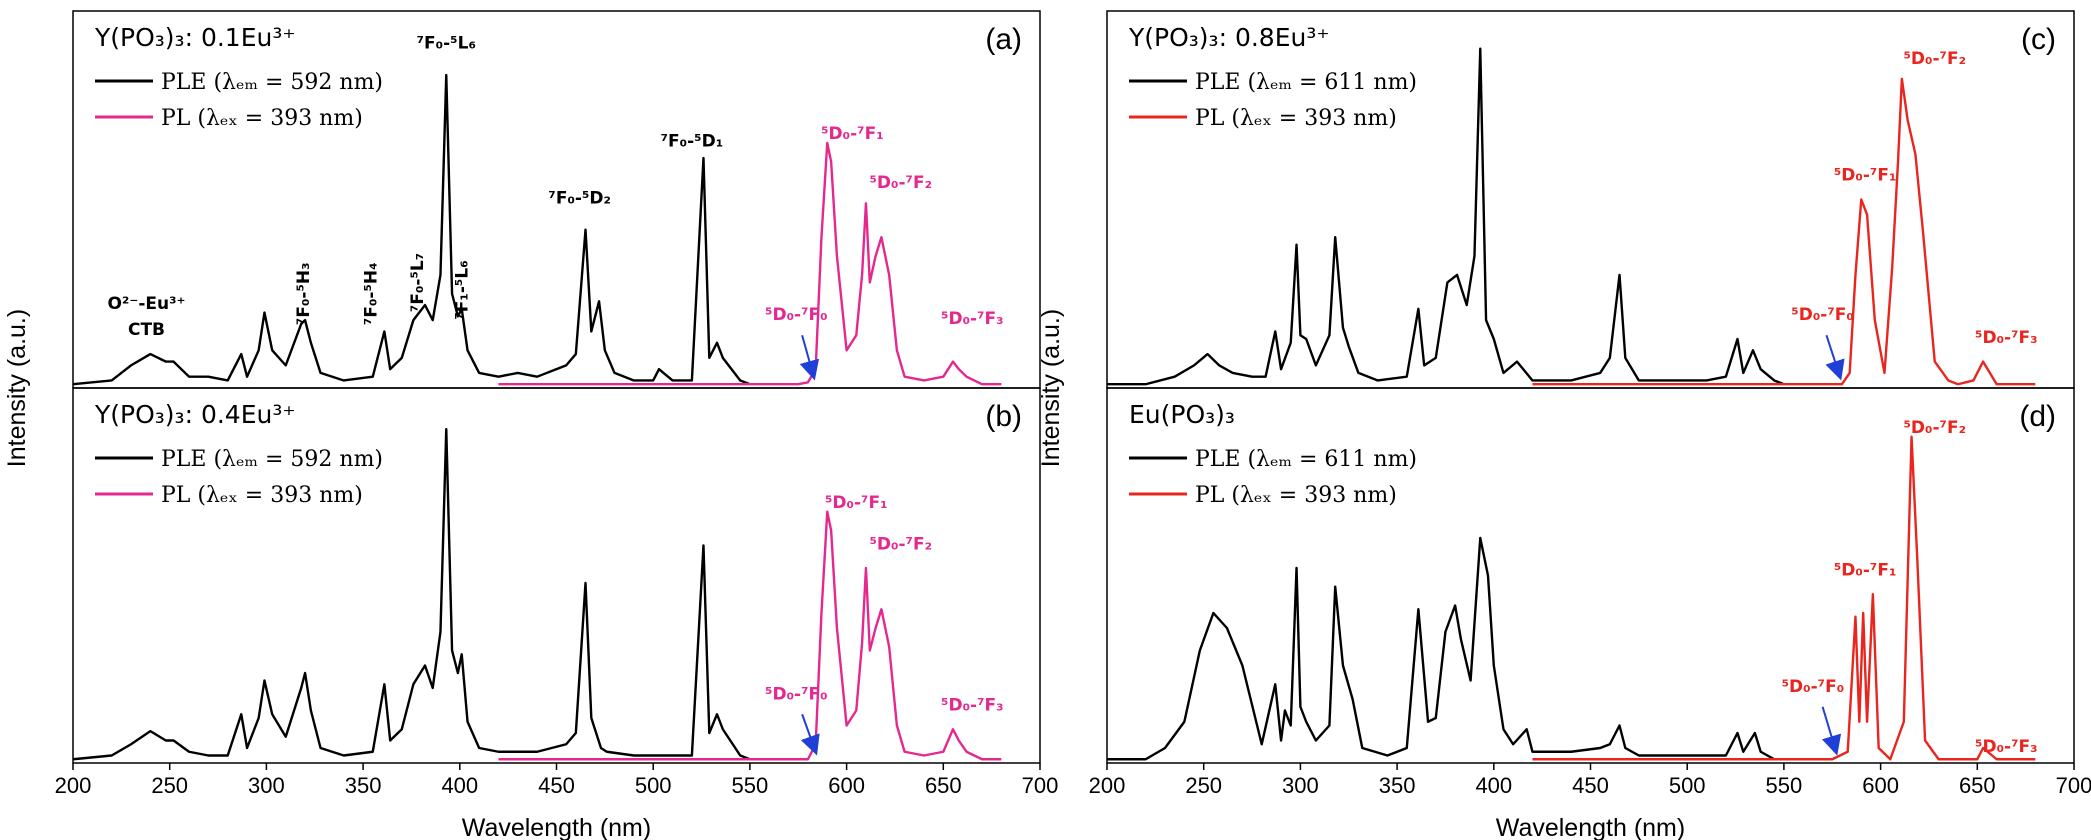 The height and width of the screenshot is (840, 2091). Describe the element at coordinates (372, 293) in the screenshot. I see `annotation: ⁷F₀-⁵H₄` at that location.